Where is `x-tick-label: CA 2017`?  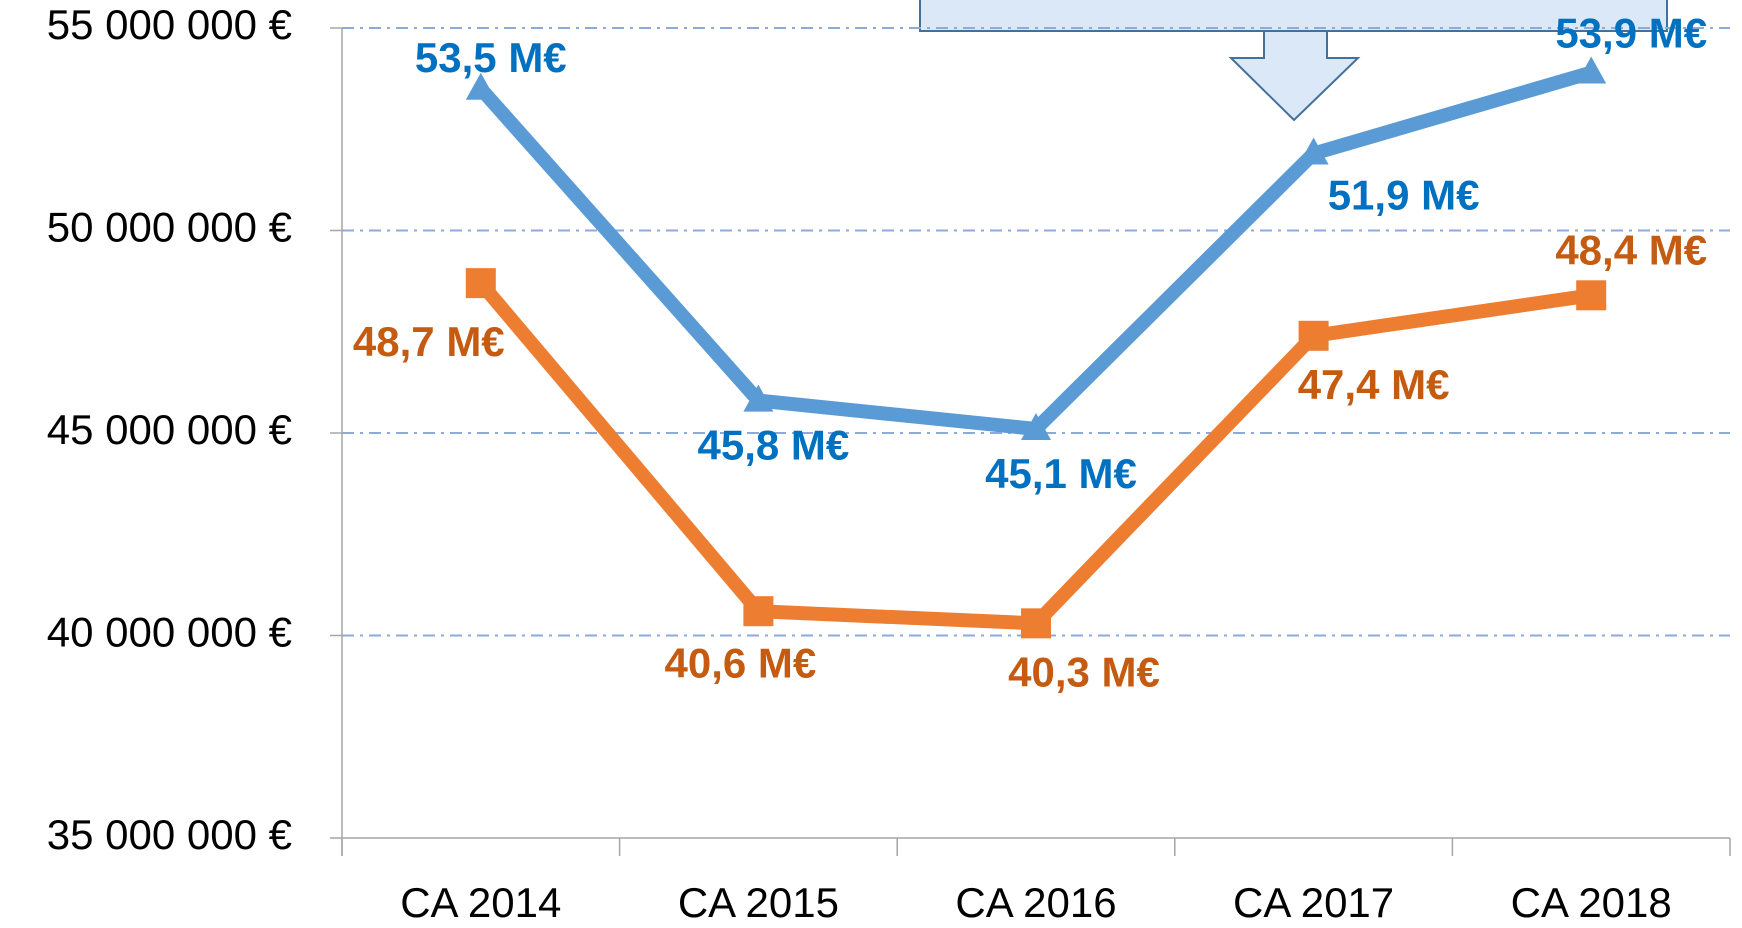
x-tick-label: CA 2017 is located at coordinates (1313, 902).